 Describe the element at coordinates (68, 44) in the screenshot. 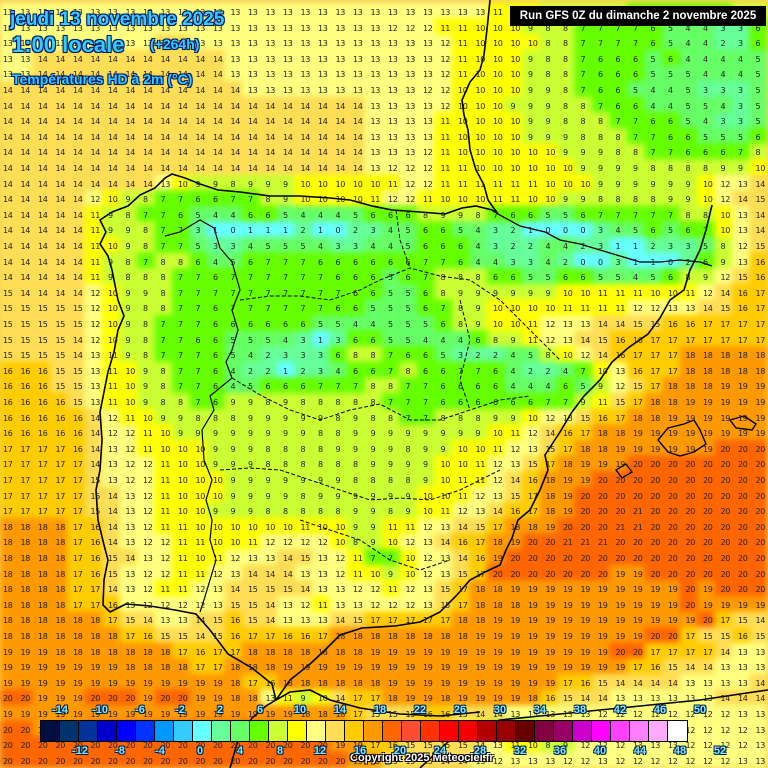

I see `forecast-time: 1:00 locale` at that location.